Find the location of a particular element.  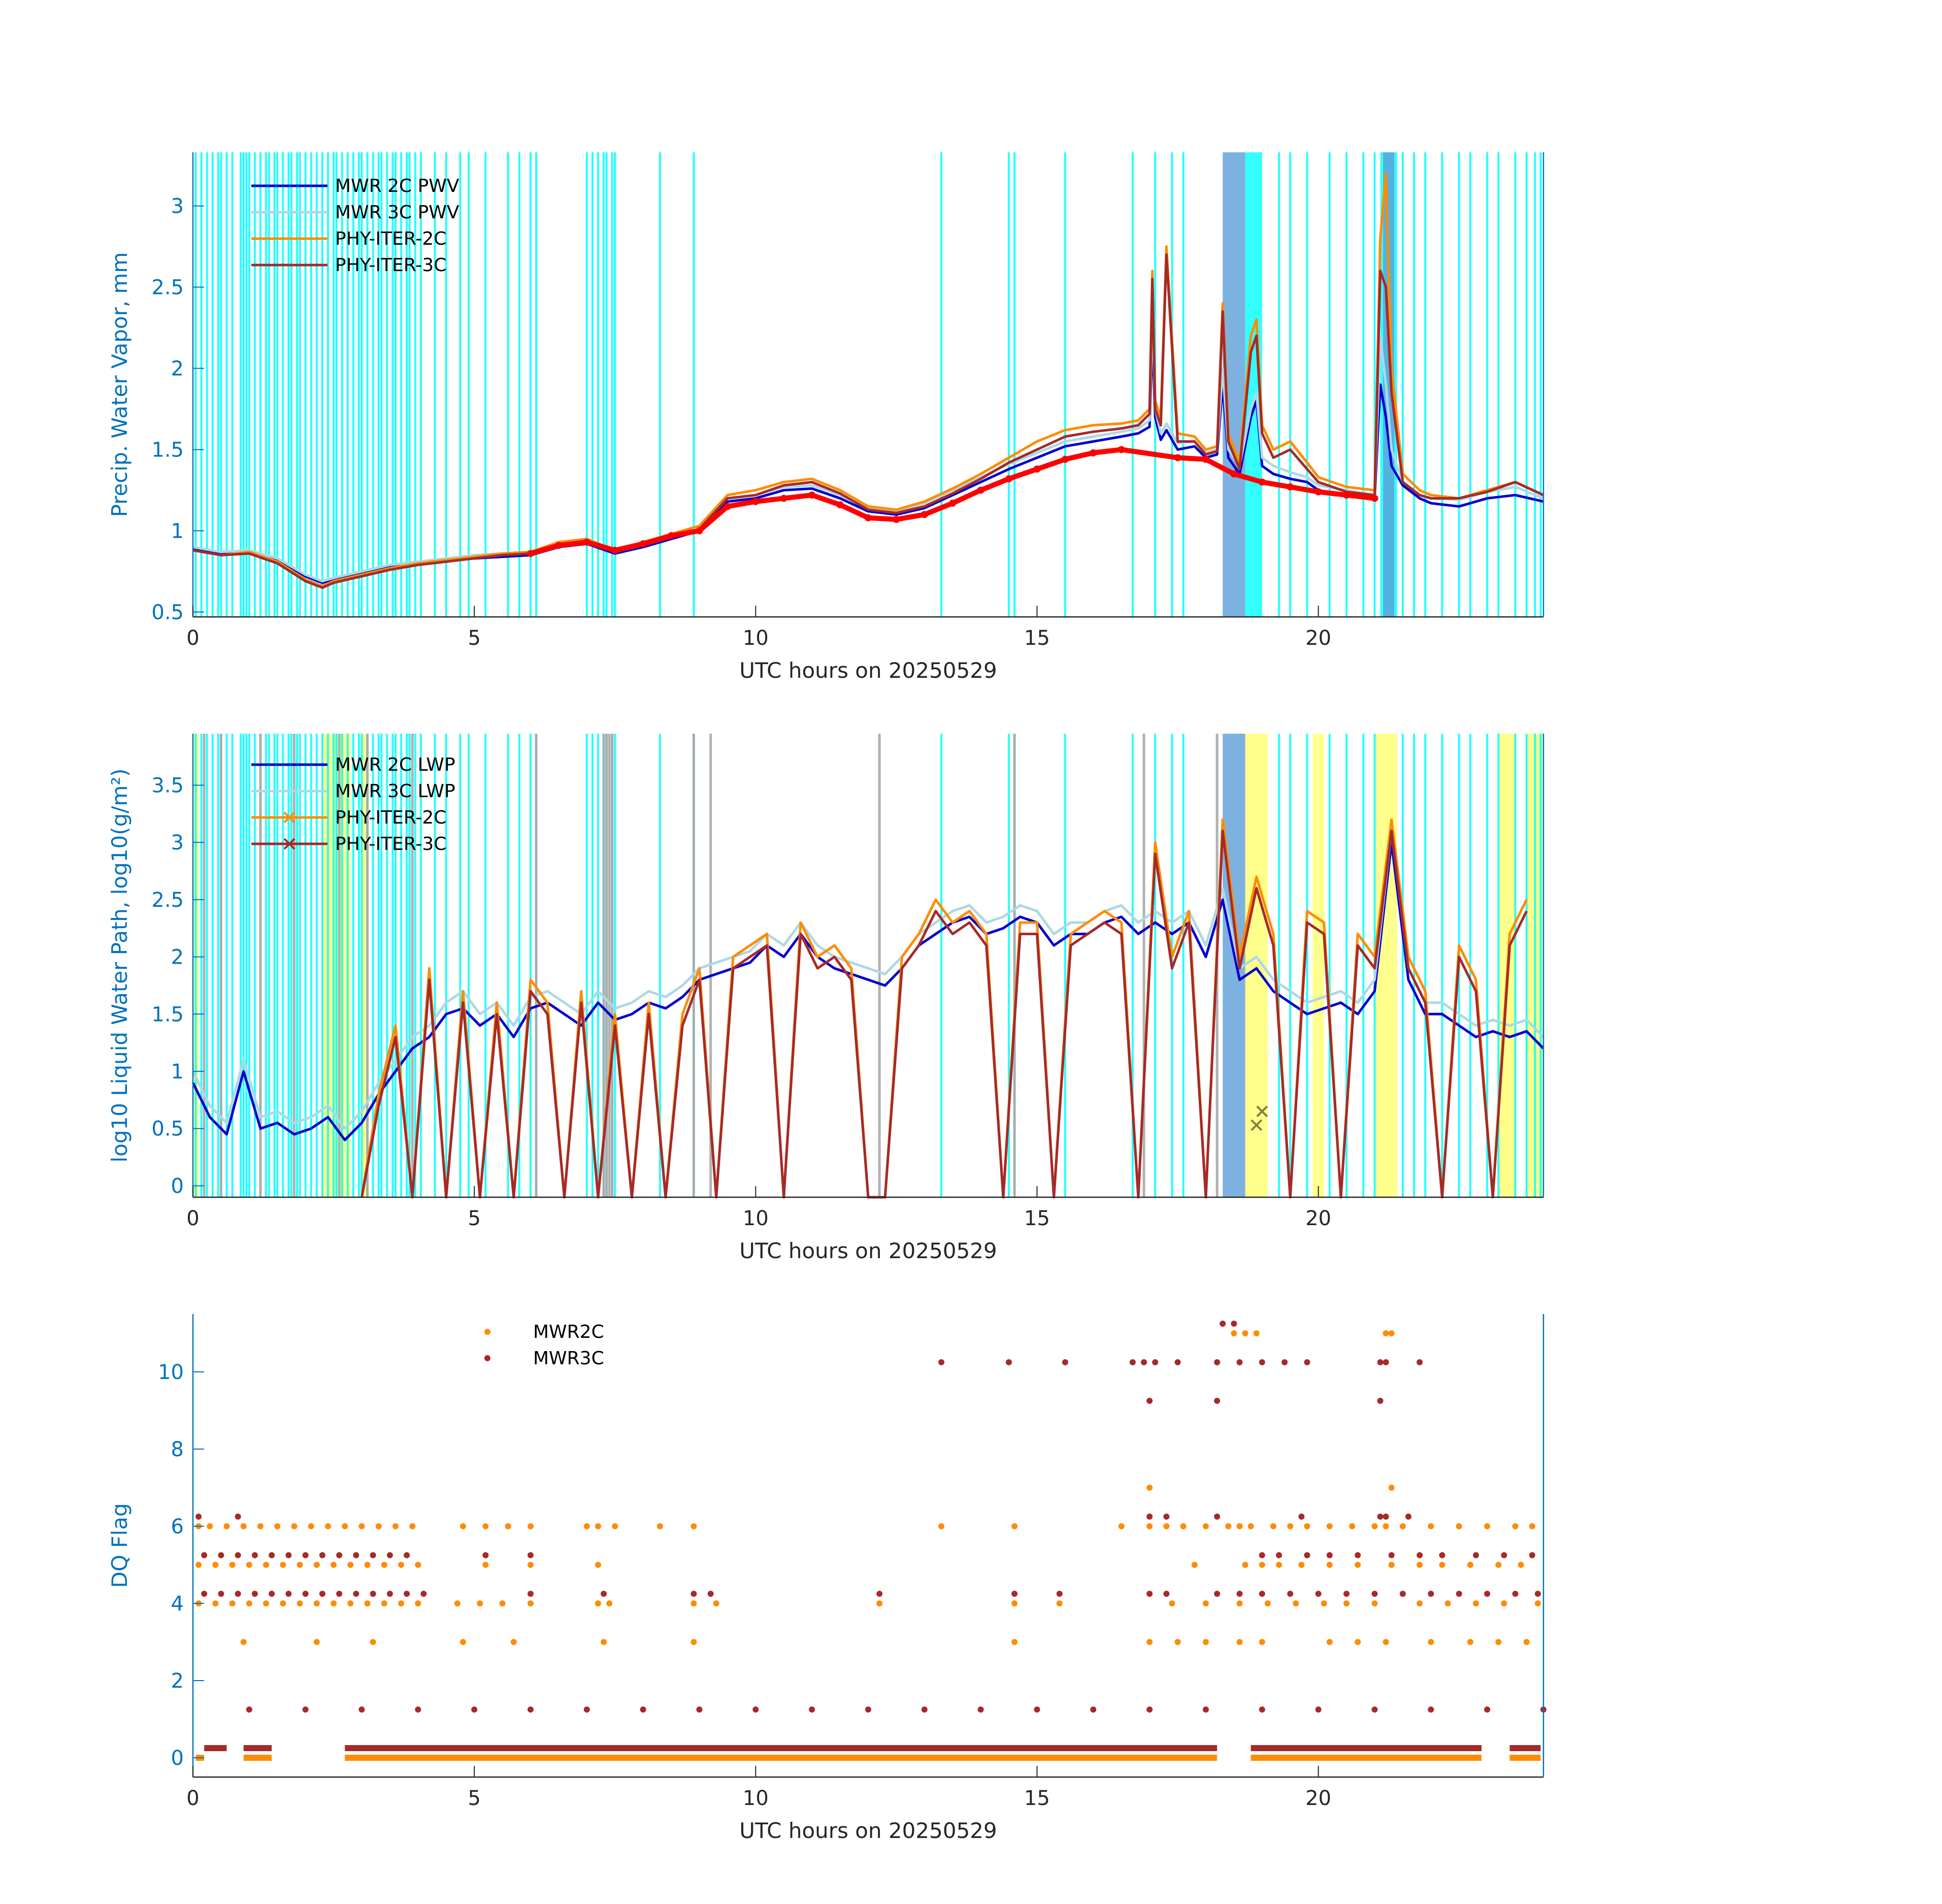

dq-legend-entry: MWR2C is located at coordinates (544, 1332).